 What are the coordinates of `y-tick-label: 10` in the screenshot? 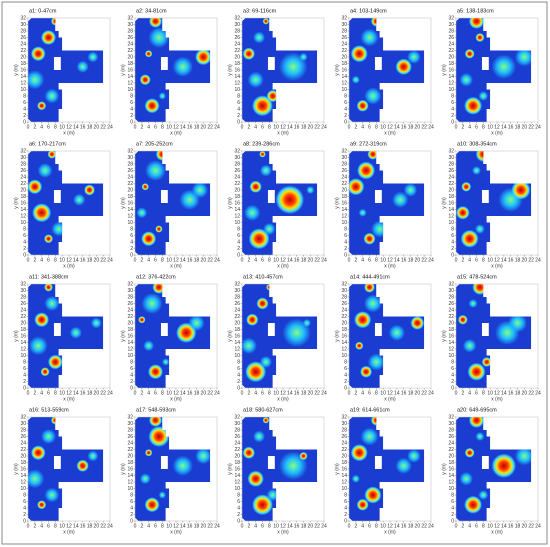 It's located at (130, 90).